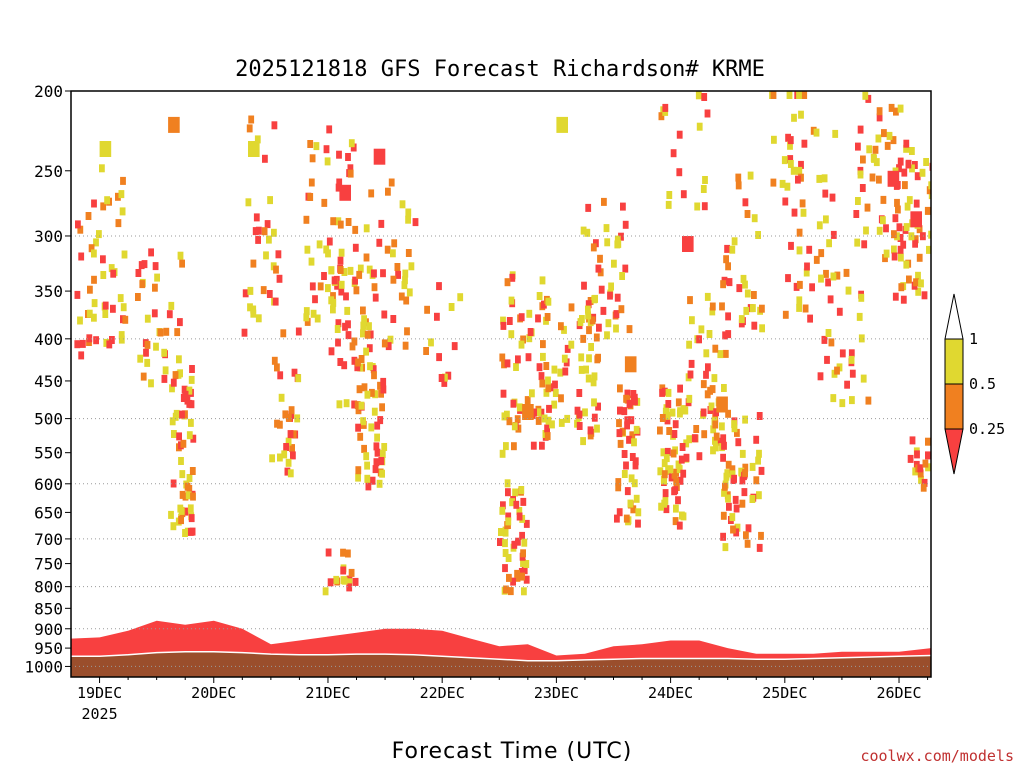 This screenshot has width=1024, height=768. Describe the element at coordinates (501, 648) in the screenshot. I see `surface-layer` at that location.